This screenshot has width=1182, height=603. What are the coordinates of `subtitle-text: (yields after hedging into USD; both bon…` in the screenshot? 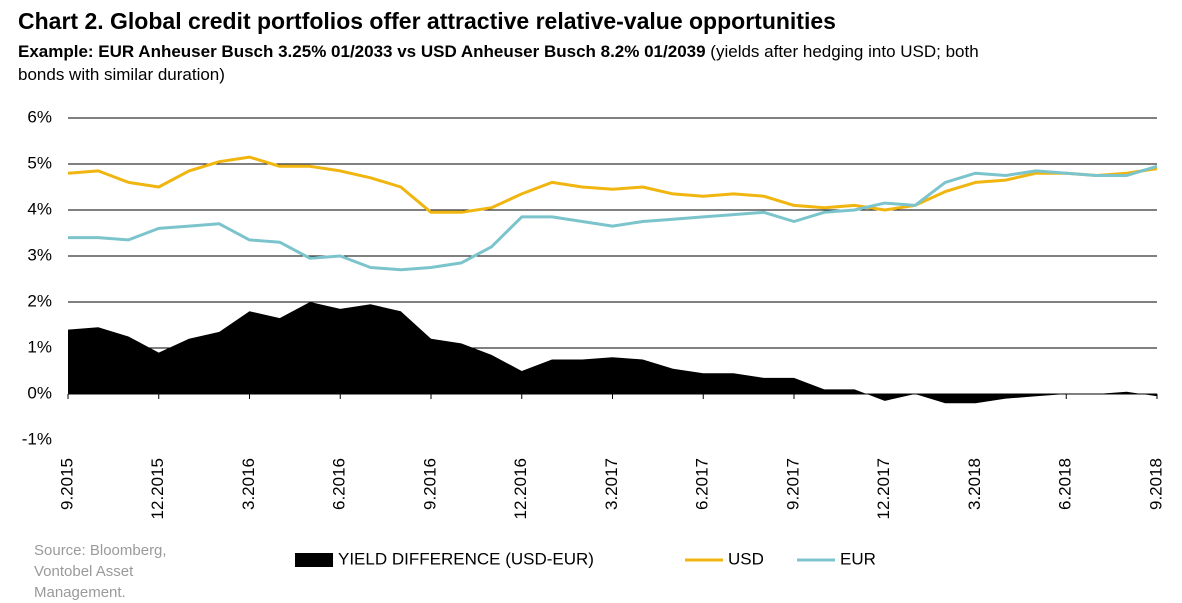 It's located at (498, 63).